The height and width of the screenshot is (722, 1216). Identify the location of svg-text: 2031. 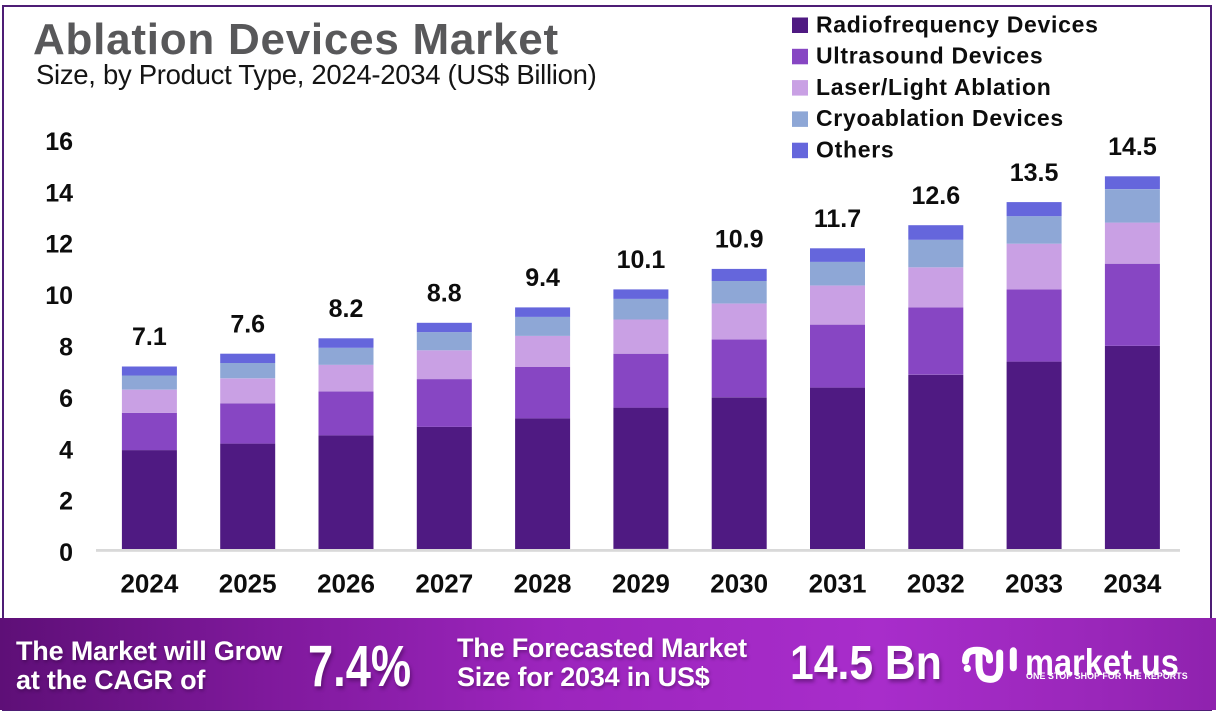
(838, 584).